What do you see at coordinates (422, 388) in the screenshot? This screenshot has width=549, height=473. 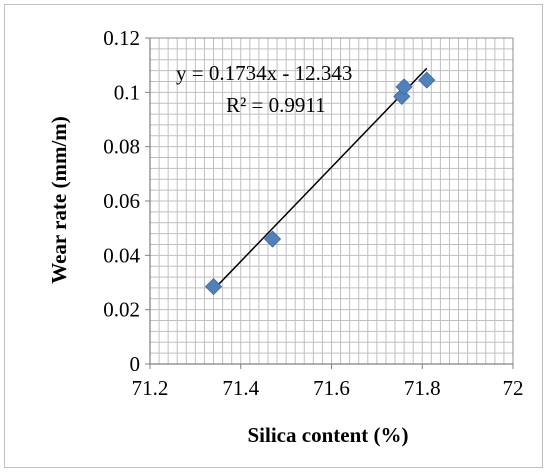 I see `x-tick-label: 71.8` at bounding box center [422, 388].